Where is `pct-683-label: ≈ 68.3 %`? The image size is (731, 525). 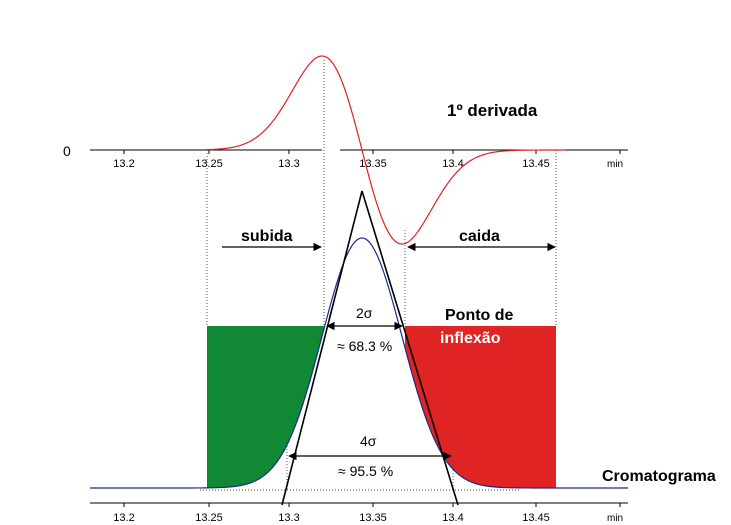
pct-683-label: ≈ 68.3 % is located at coordinates (364, 346).